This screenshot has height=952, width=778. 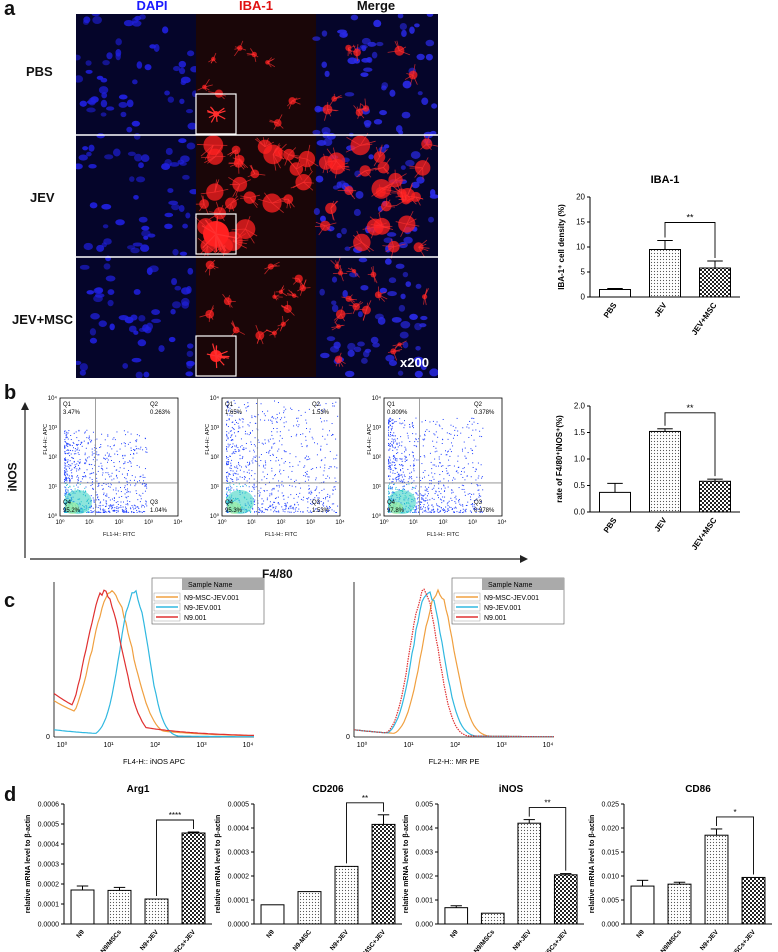 What do you see at coordinates (67, 503) in the screenshot?
I see `quadrant-label: Q4` at bounding box center [67, 503].